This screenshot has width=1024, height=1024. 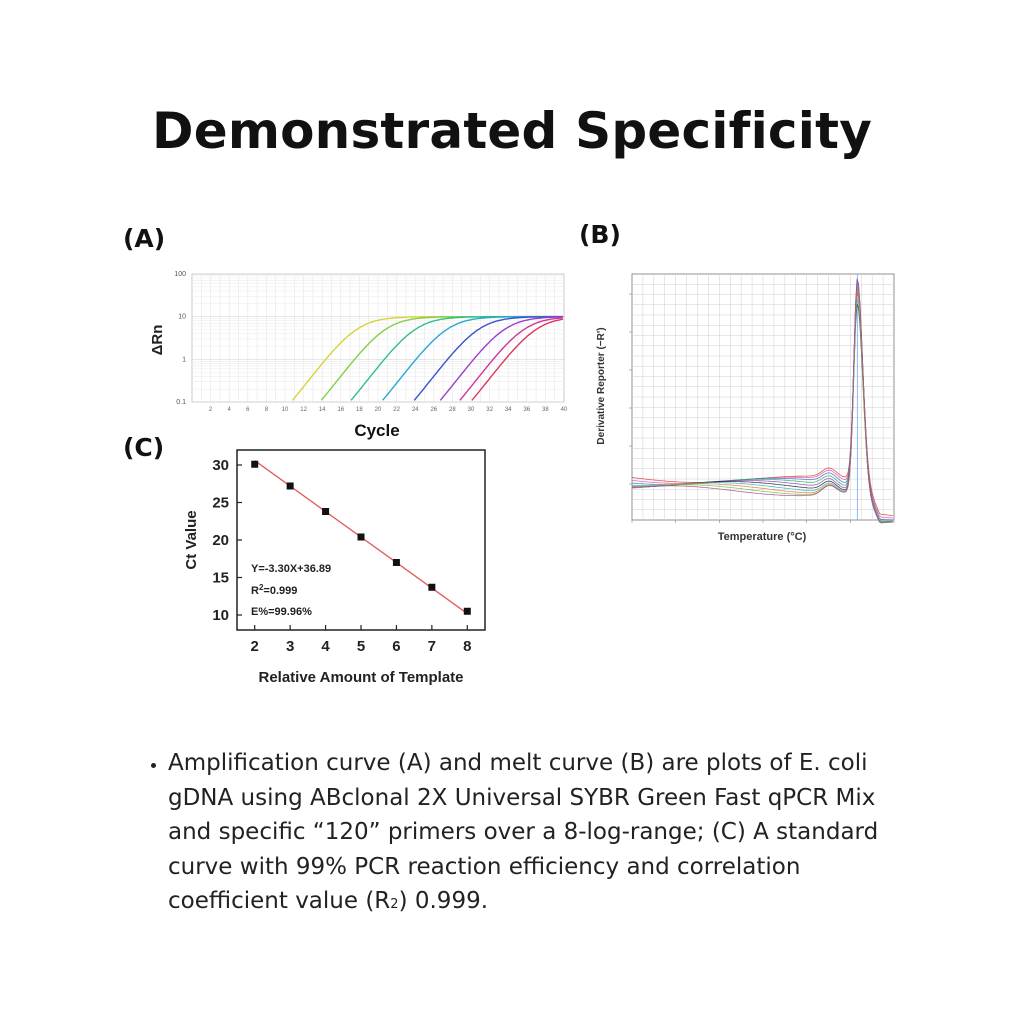 What do you see at coordinates (396, 410) in the screenshot?
I see `chartA-xtick: 22` at bounding box center [396, 410].